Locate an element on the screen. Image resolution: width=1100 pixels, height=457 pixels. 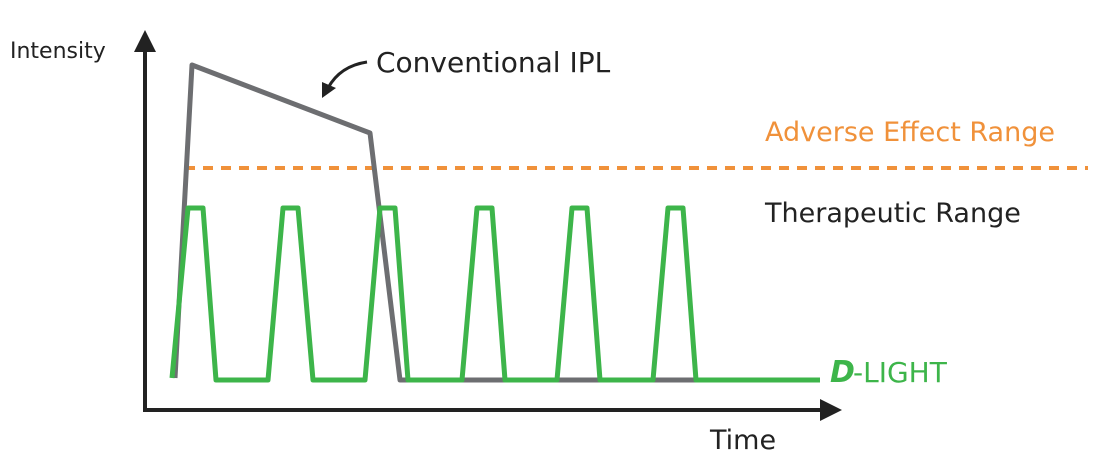
y-axis-arrow is located at coordinates (145, 41).